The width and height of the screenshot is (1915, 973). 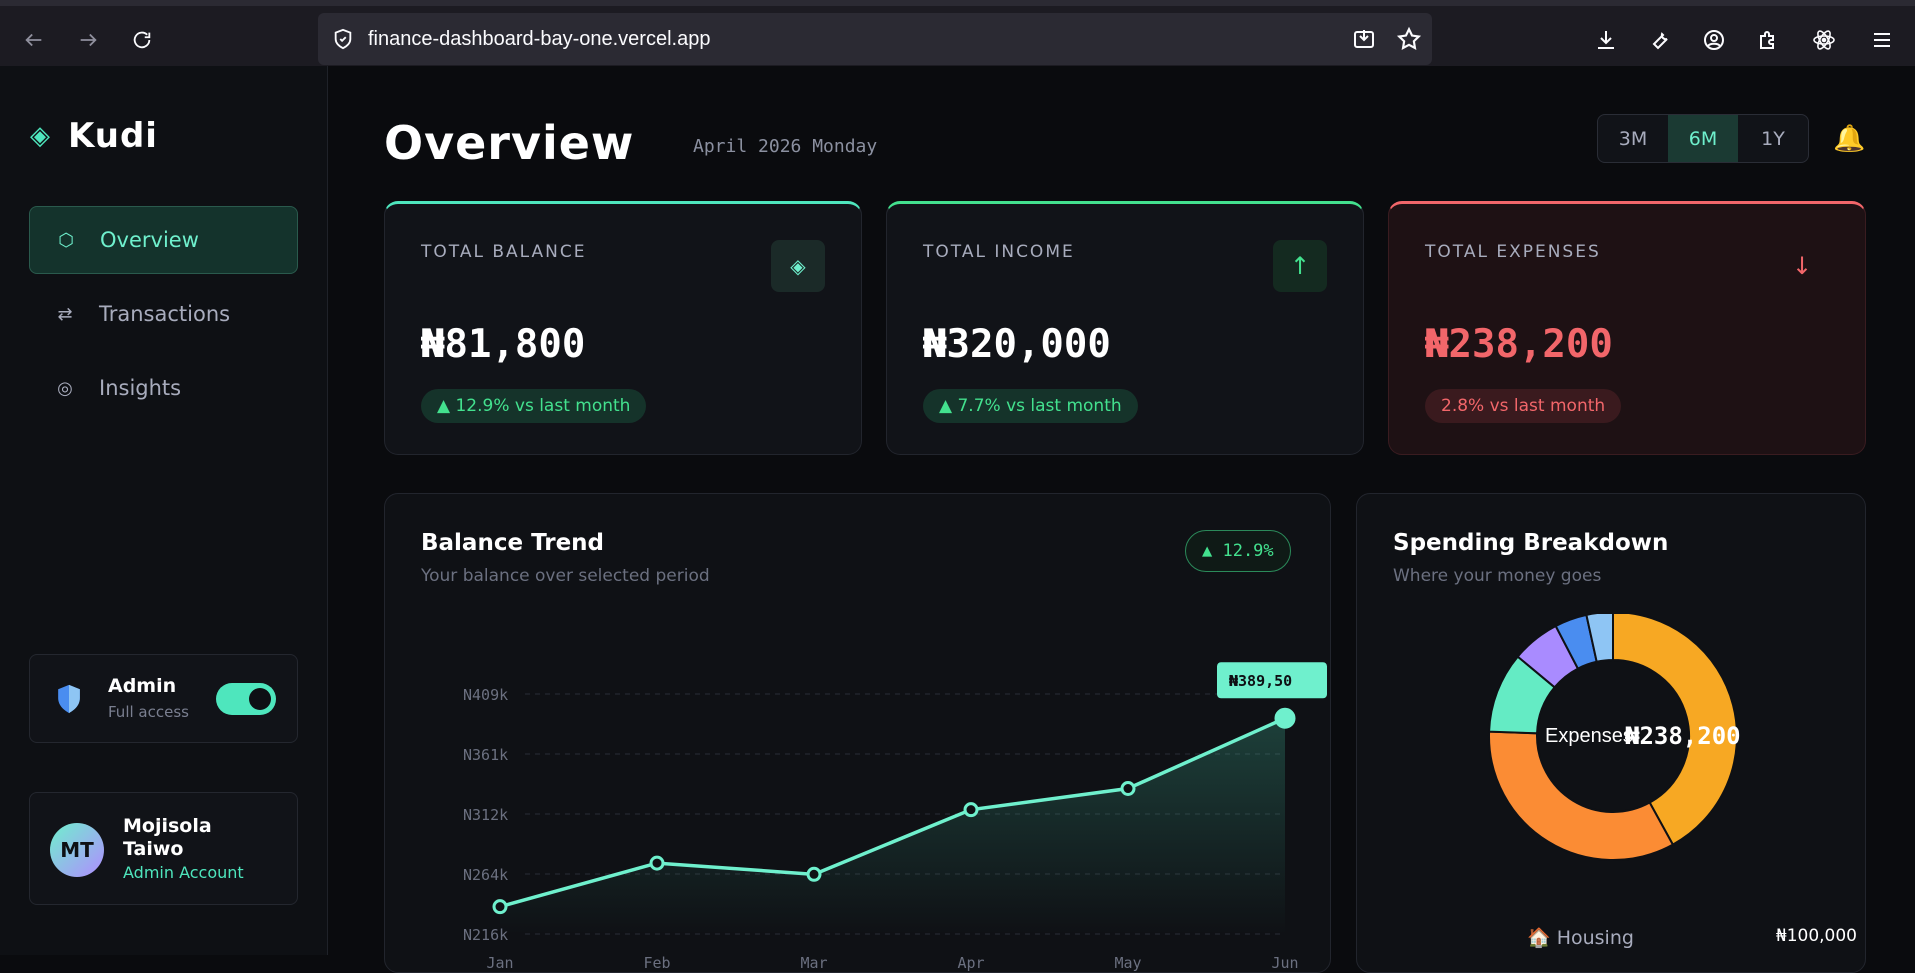 I want to click on donut-center-value: ₦238,200, so click(x=1683, y=736).